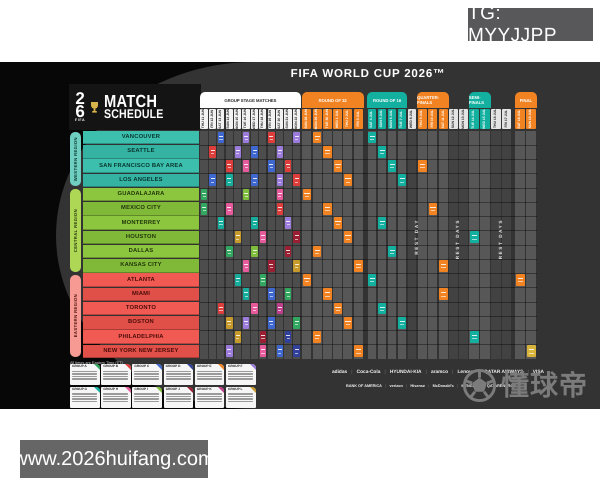 The height and width of the screenshot is (480, 600). Describe the element at coordinates (368, 372) in the screenshot. I see `sponsor-logo: Coca-Cola` at that location.